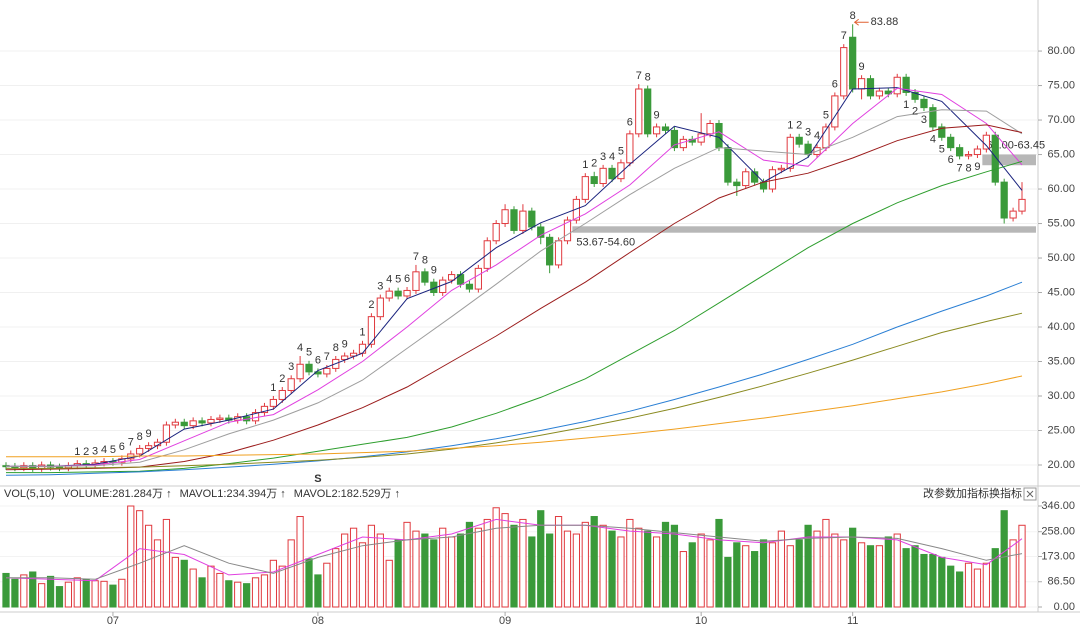 The image size is (1080, 628). Describe the element at coordinates (939, 493) in the screenshot. I see `toolbar-button: 改参数` at that location.